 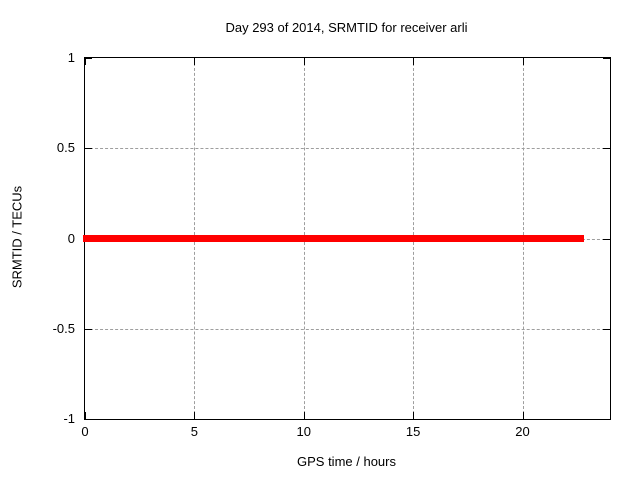 I want to click on x-tick-label: 20, so click(x=522, y=431).